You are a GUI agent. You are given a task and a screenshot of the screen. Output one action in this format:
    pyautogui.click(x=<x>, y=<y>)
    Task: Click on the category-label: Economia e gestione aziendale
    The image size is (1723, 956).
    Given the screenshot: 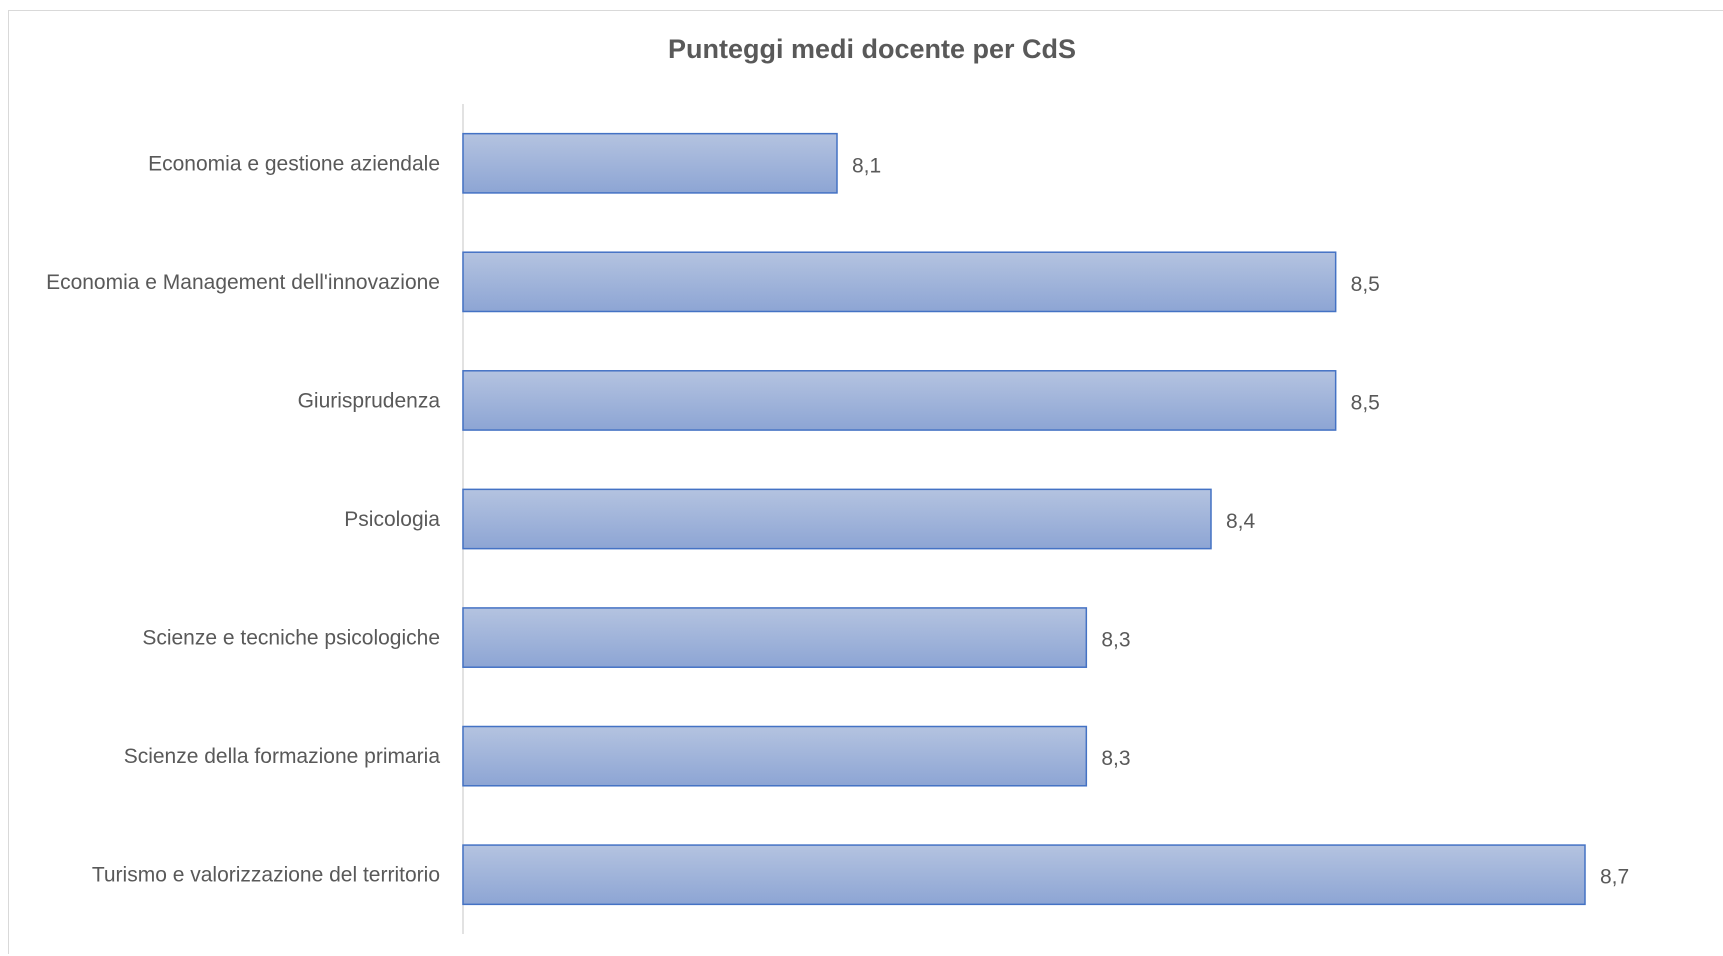 What is the action you would take?
    pyautogui.click(x=294, y=163)
    